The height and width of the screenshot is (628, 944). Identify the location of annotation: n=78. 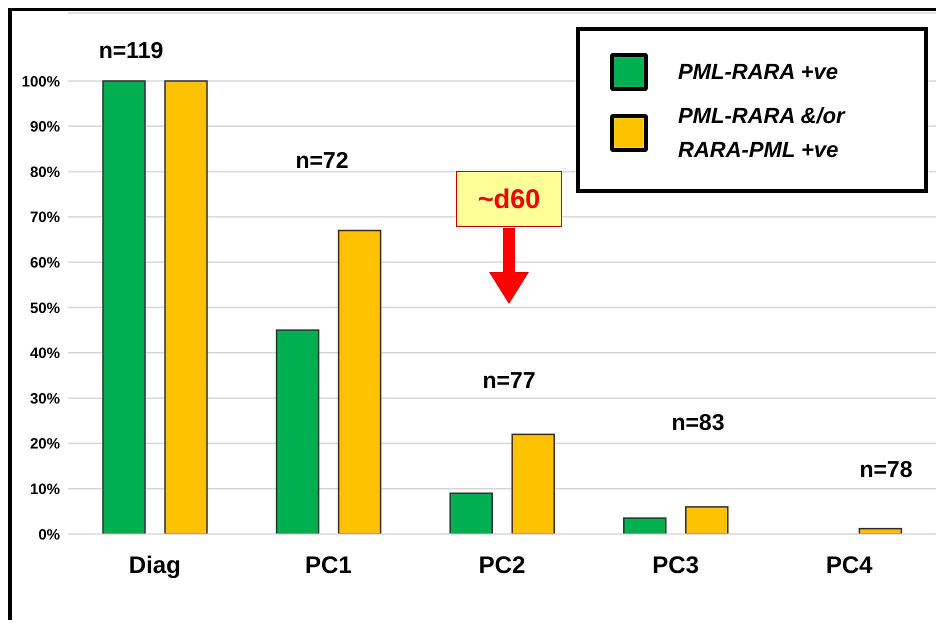
(886, 469).